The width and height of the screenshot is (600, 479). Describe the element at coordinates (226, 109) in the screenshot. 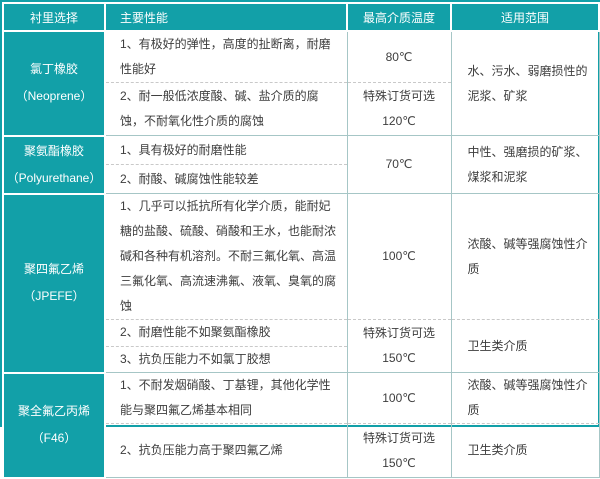

I see `performance-cell: 2、耐一般低浓度酸、碱、盐介质的腐蚀，不耐氧化性介质的腐蚀` at that location.